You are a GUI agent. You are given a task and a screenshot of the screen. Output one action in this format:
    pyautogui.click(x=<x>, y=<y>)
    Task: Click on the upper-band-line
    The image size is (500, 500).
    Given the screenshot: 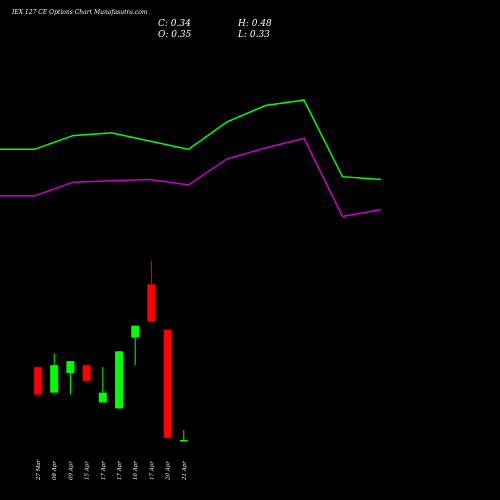 What is the action you would take?
    pyautogui.click(x=191, y=140)
    